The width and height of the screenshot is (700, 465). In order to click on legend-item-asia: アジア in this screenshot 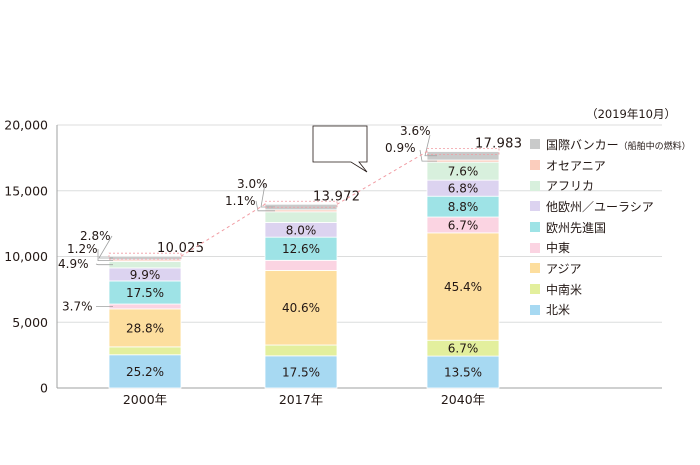, I will do `click(610, 268)`.